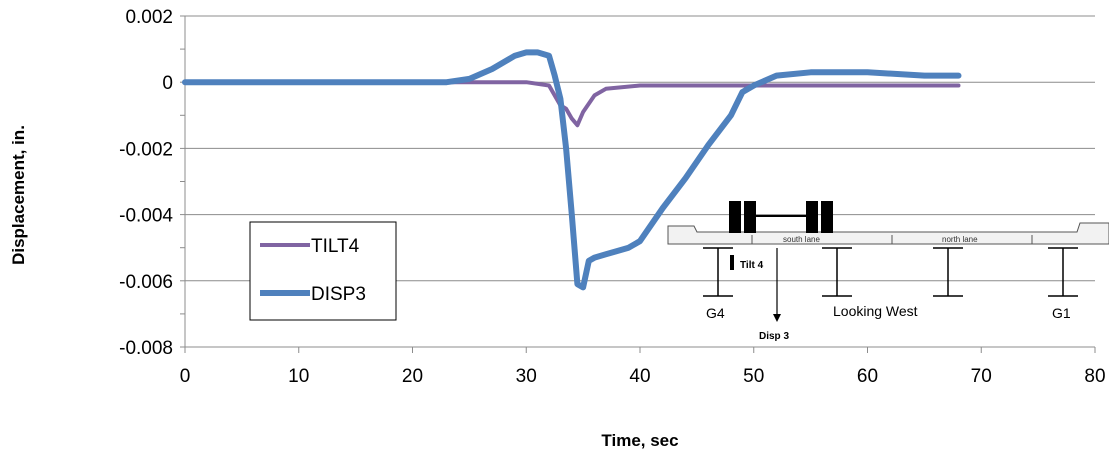 This screenshot has width=1109, height=456. I want to click on y-tick-label: -0.006, so click(146, 282).